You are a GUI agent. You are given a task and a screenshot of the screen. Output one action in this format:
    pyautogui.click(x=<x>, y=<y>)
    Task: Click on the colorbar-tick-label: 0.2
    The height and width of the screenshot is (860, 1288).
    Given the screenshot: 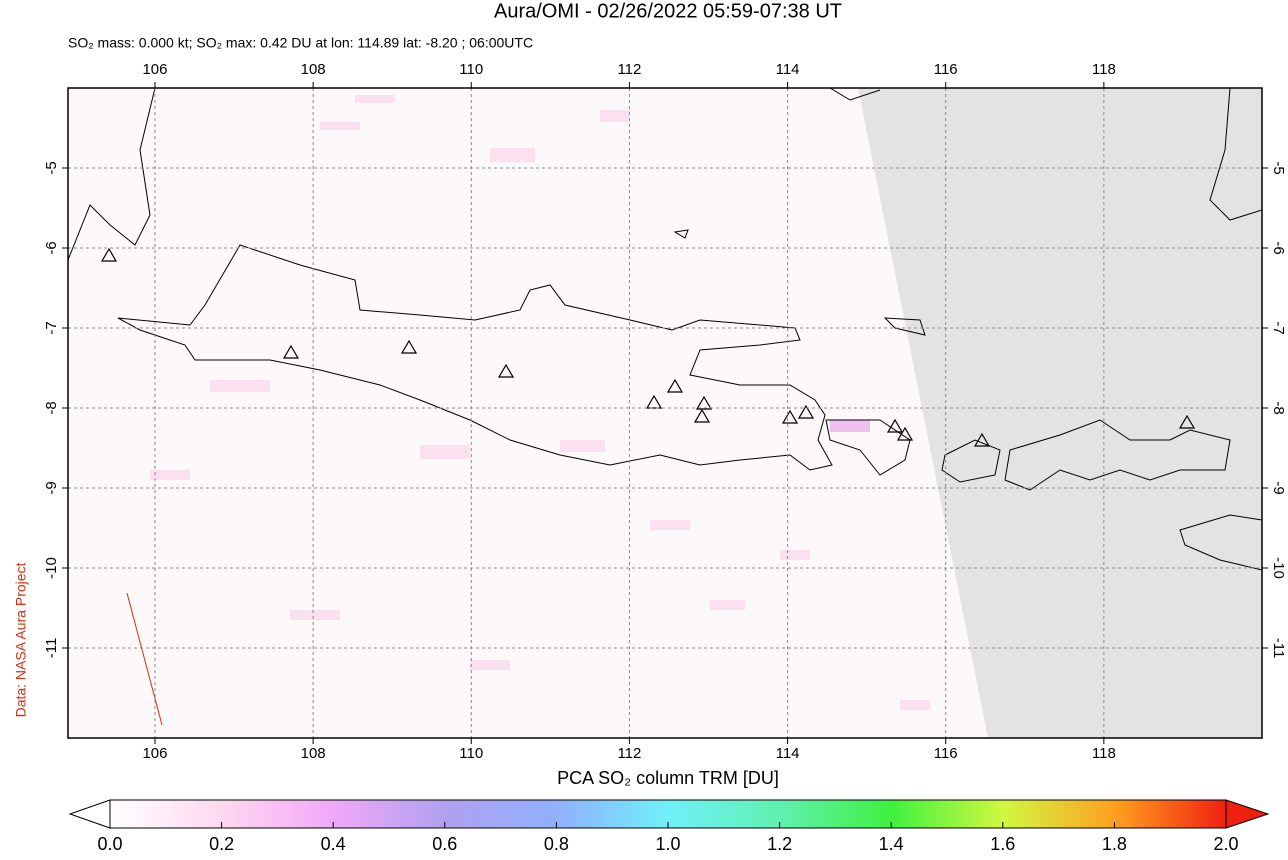 What is the action you would take?
    pyautogui.click(x=221, y=844)
    